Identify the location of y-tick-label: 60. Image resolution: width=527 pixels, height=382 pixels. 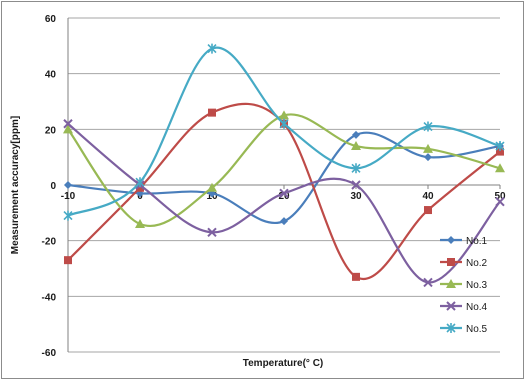
(51, 19).